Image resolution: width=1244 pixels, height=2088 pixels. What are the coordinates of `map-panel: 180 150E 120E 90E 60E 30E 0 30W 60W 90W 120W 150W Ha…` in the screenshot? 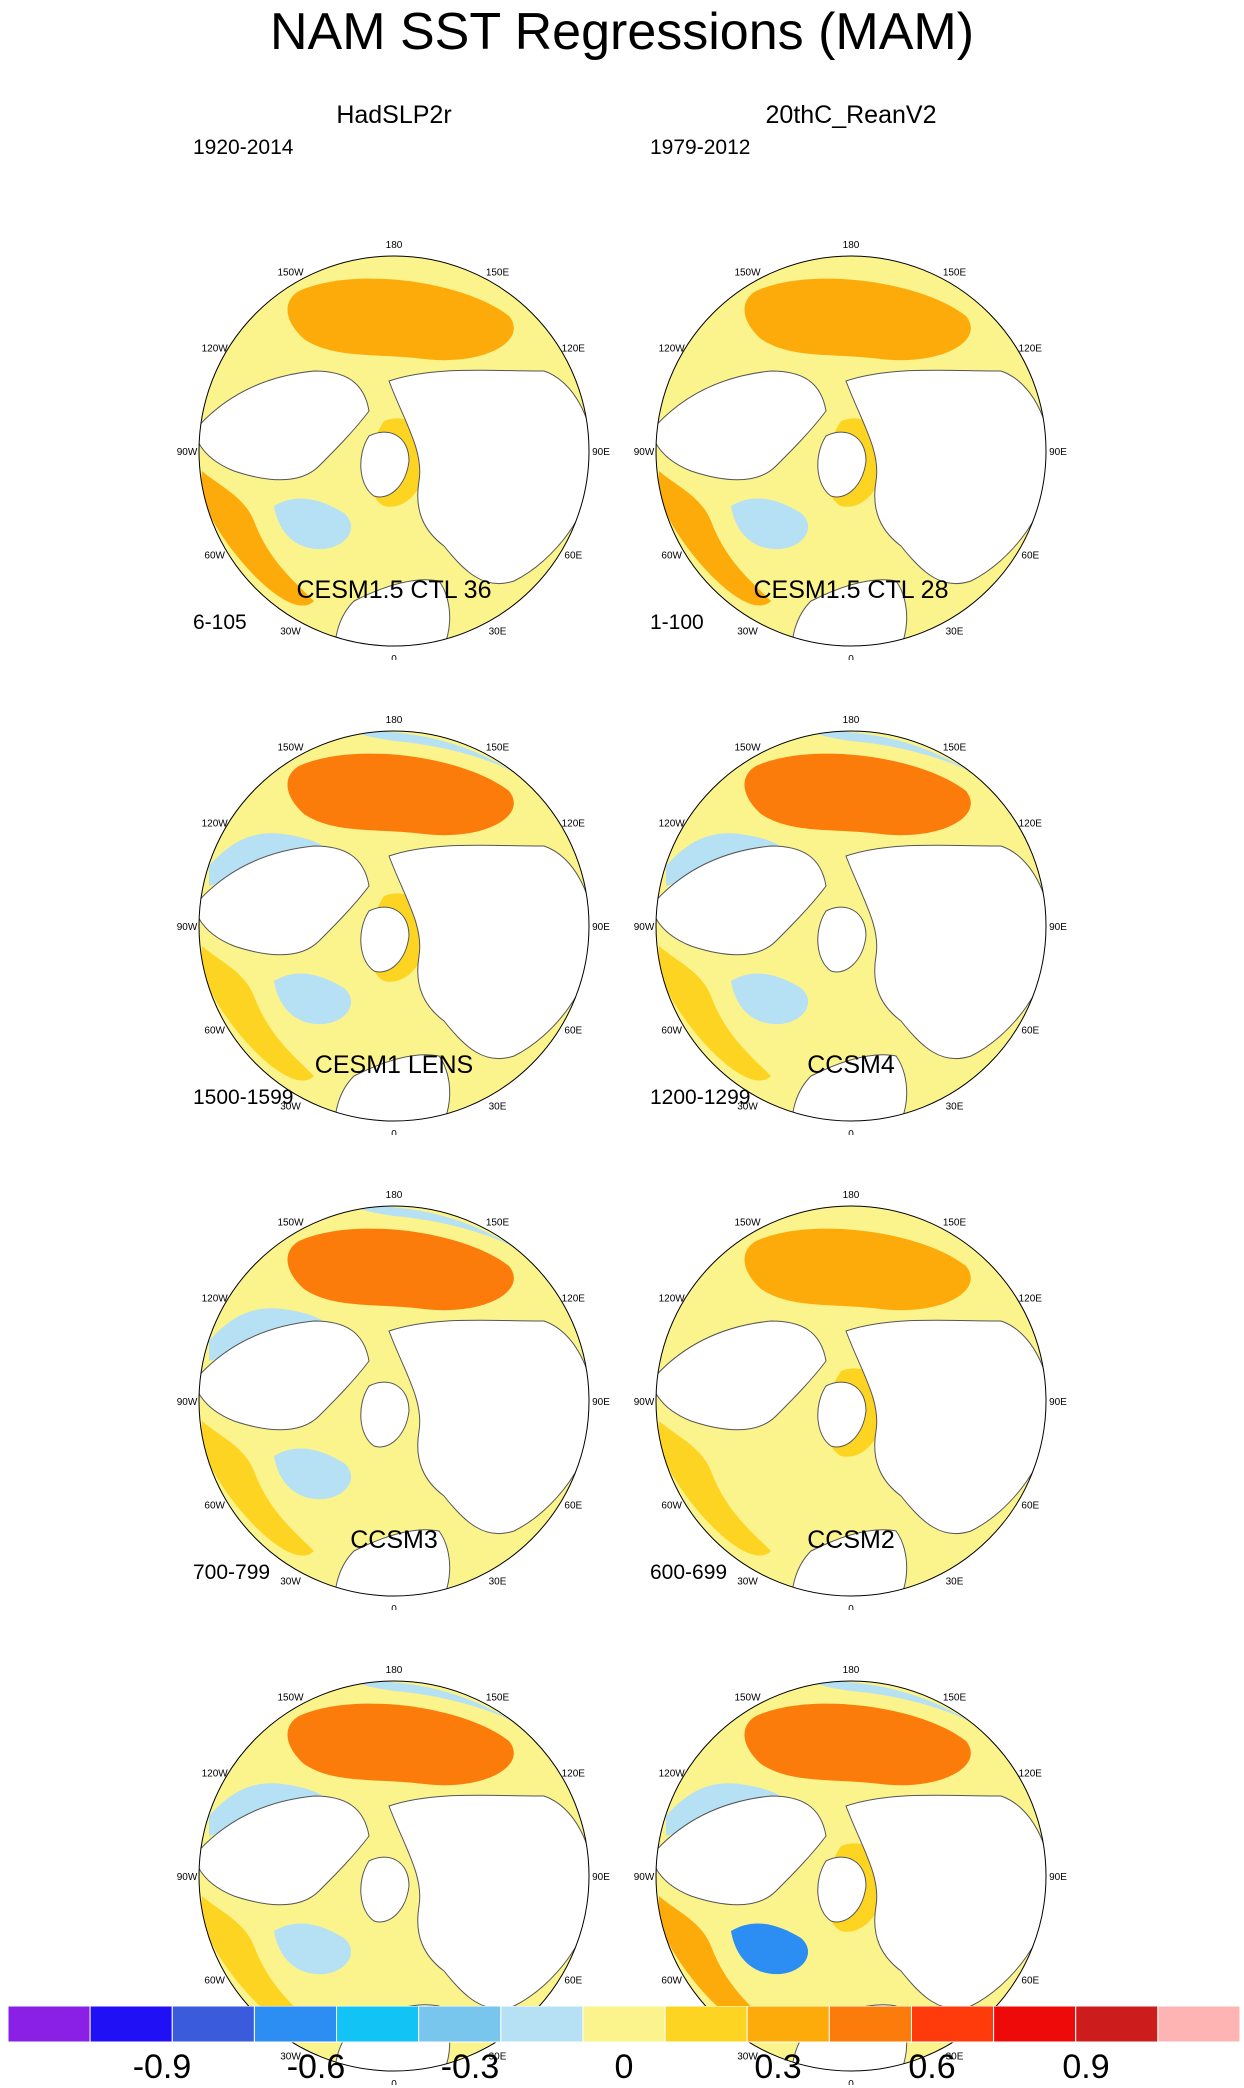 It's located at (454, 380).